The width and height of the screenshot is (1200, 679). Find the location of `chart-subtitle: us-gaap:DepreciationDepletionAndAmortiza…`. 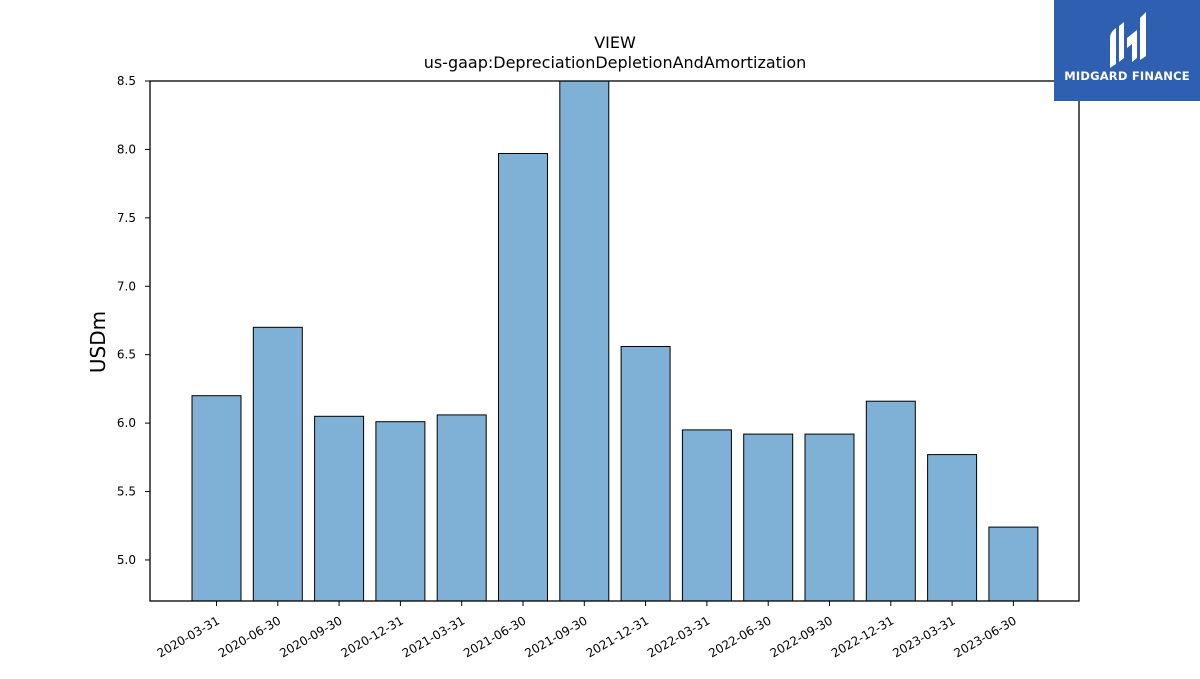

chart-subtitle: us-gaap:DepreciationDepletionAndAmortiza… is located at coordinates (615, 62).